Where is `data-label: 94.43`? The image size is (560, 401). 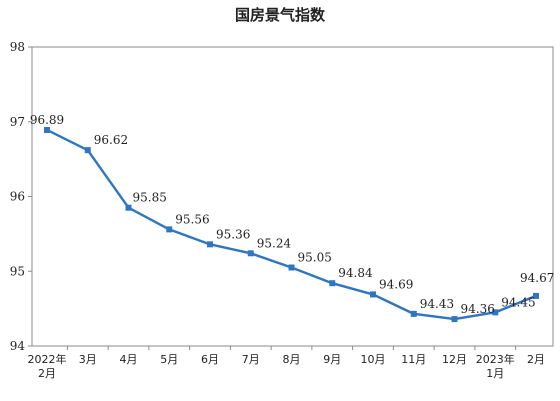
data-label: 94.43 is located at coordinates (437, 304).